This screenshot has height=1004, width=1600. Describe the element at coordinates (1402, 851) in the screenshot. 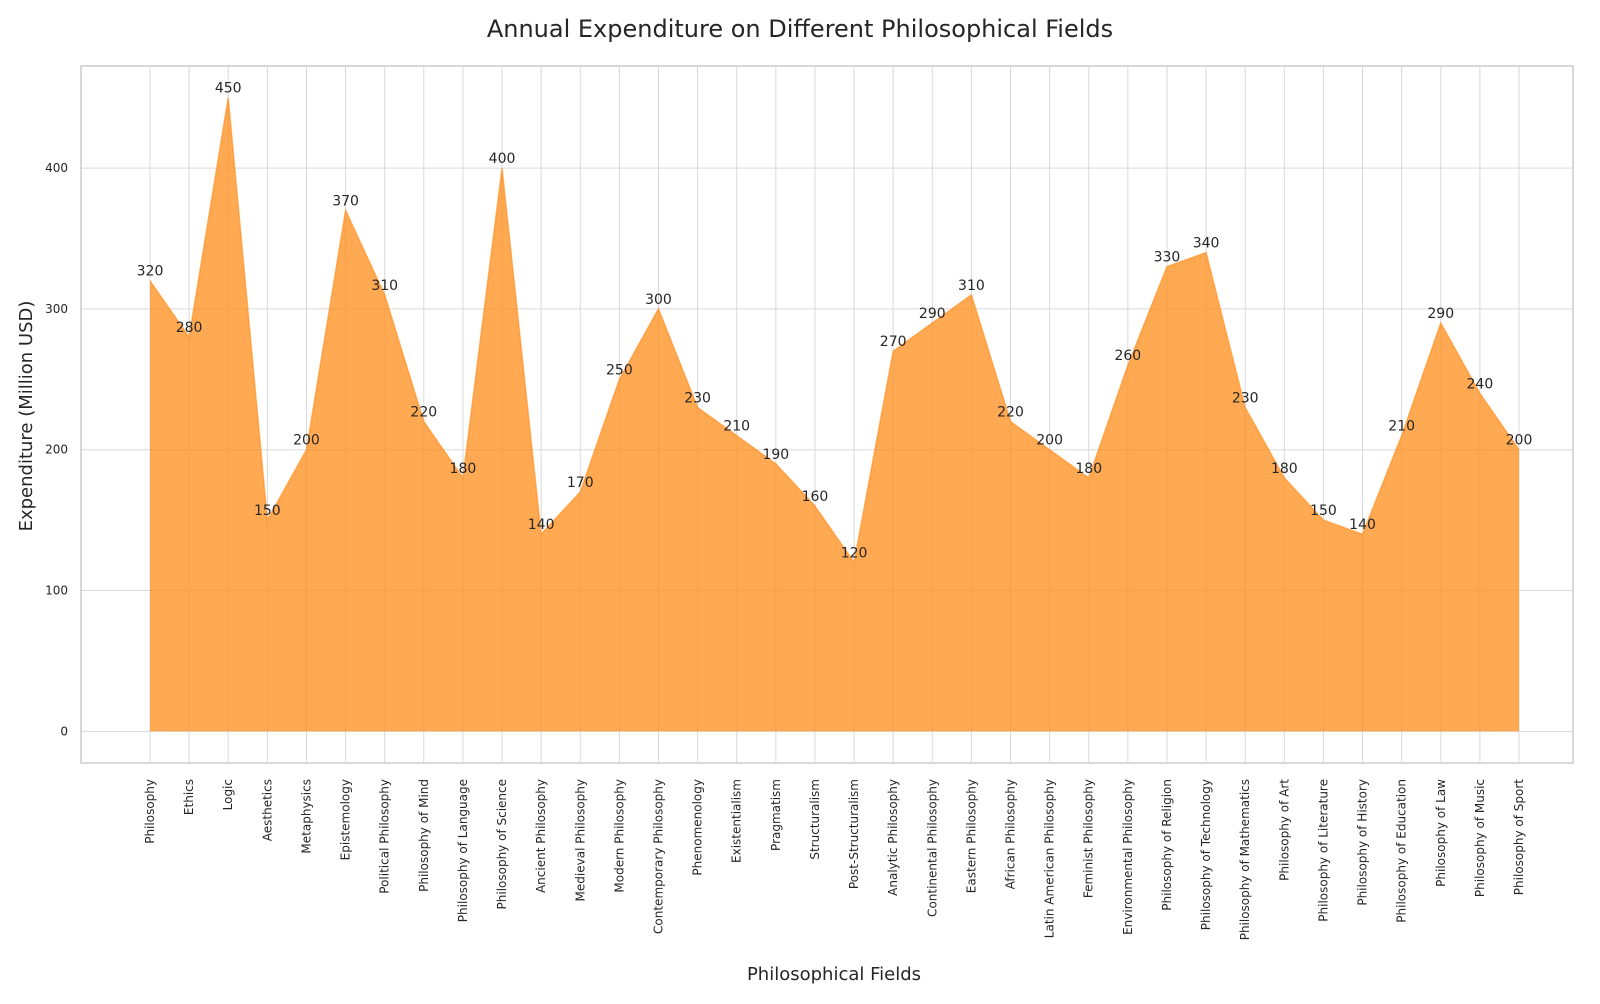

I see `x-tick-label: Philosophy of Education` at that location.